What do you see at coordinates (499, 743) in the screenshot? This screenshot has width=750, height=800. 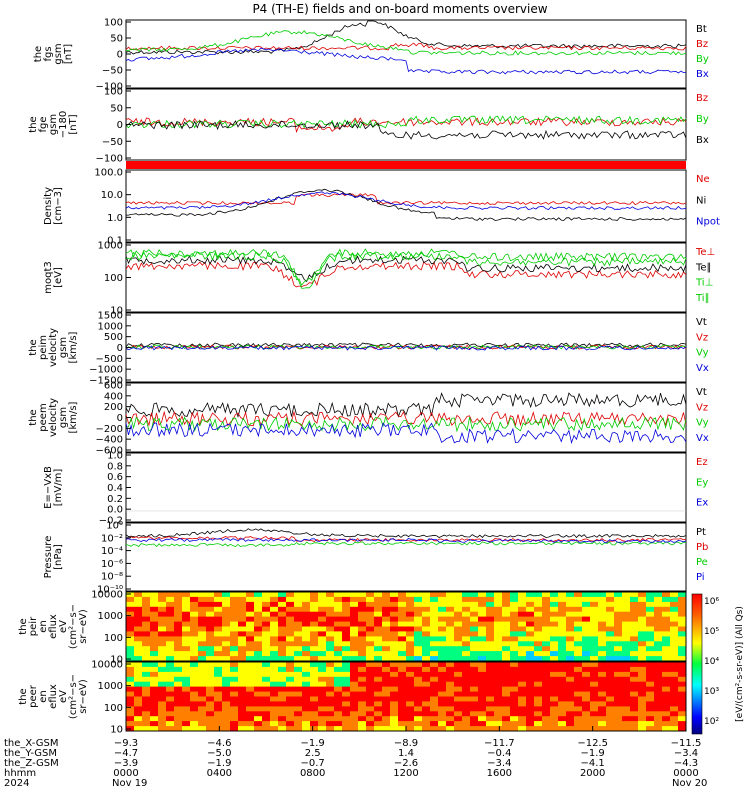 I see `xaxis-tick-label-4-0: −11.7` at bounding box center [499, 743].